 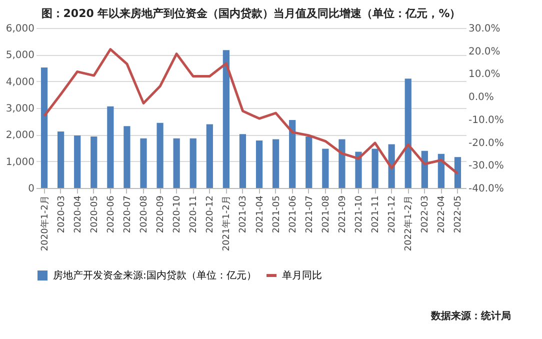 What do you see at coordinates (260, 214) in the screenshot?
I see `x-tick-label: 2021-04` at bounding box center [260, 214].